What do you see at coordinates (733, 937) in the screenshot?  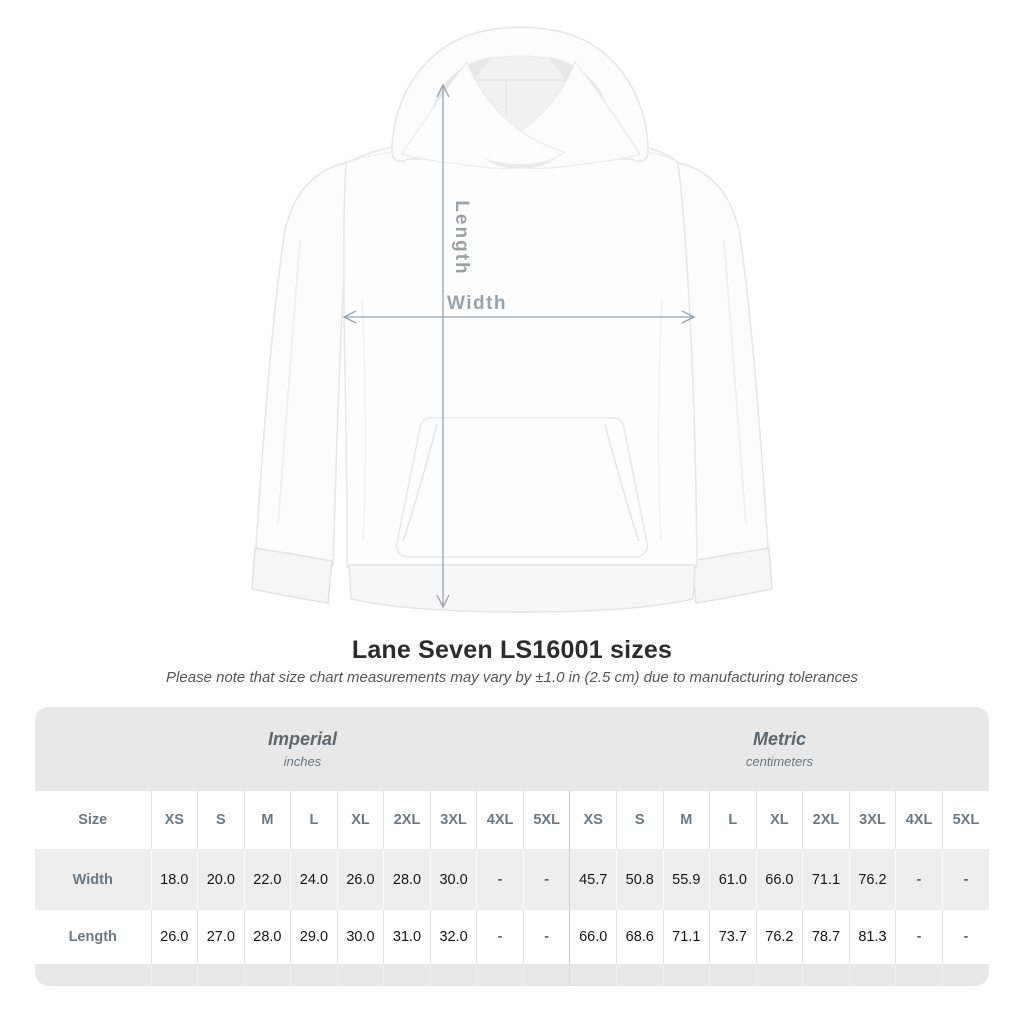 I see `cell-value: 73.7` at bounding box center [733, 937].